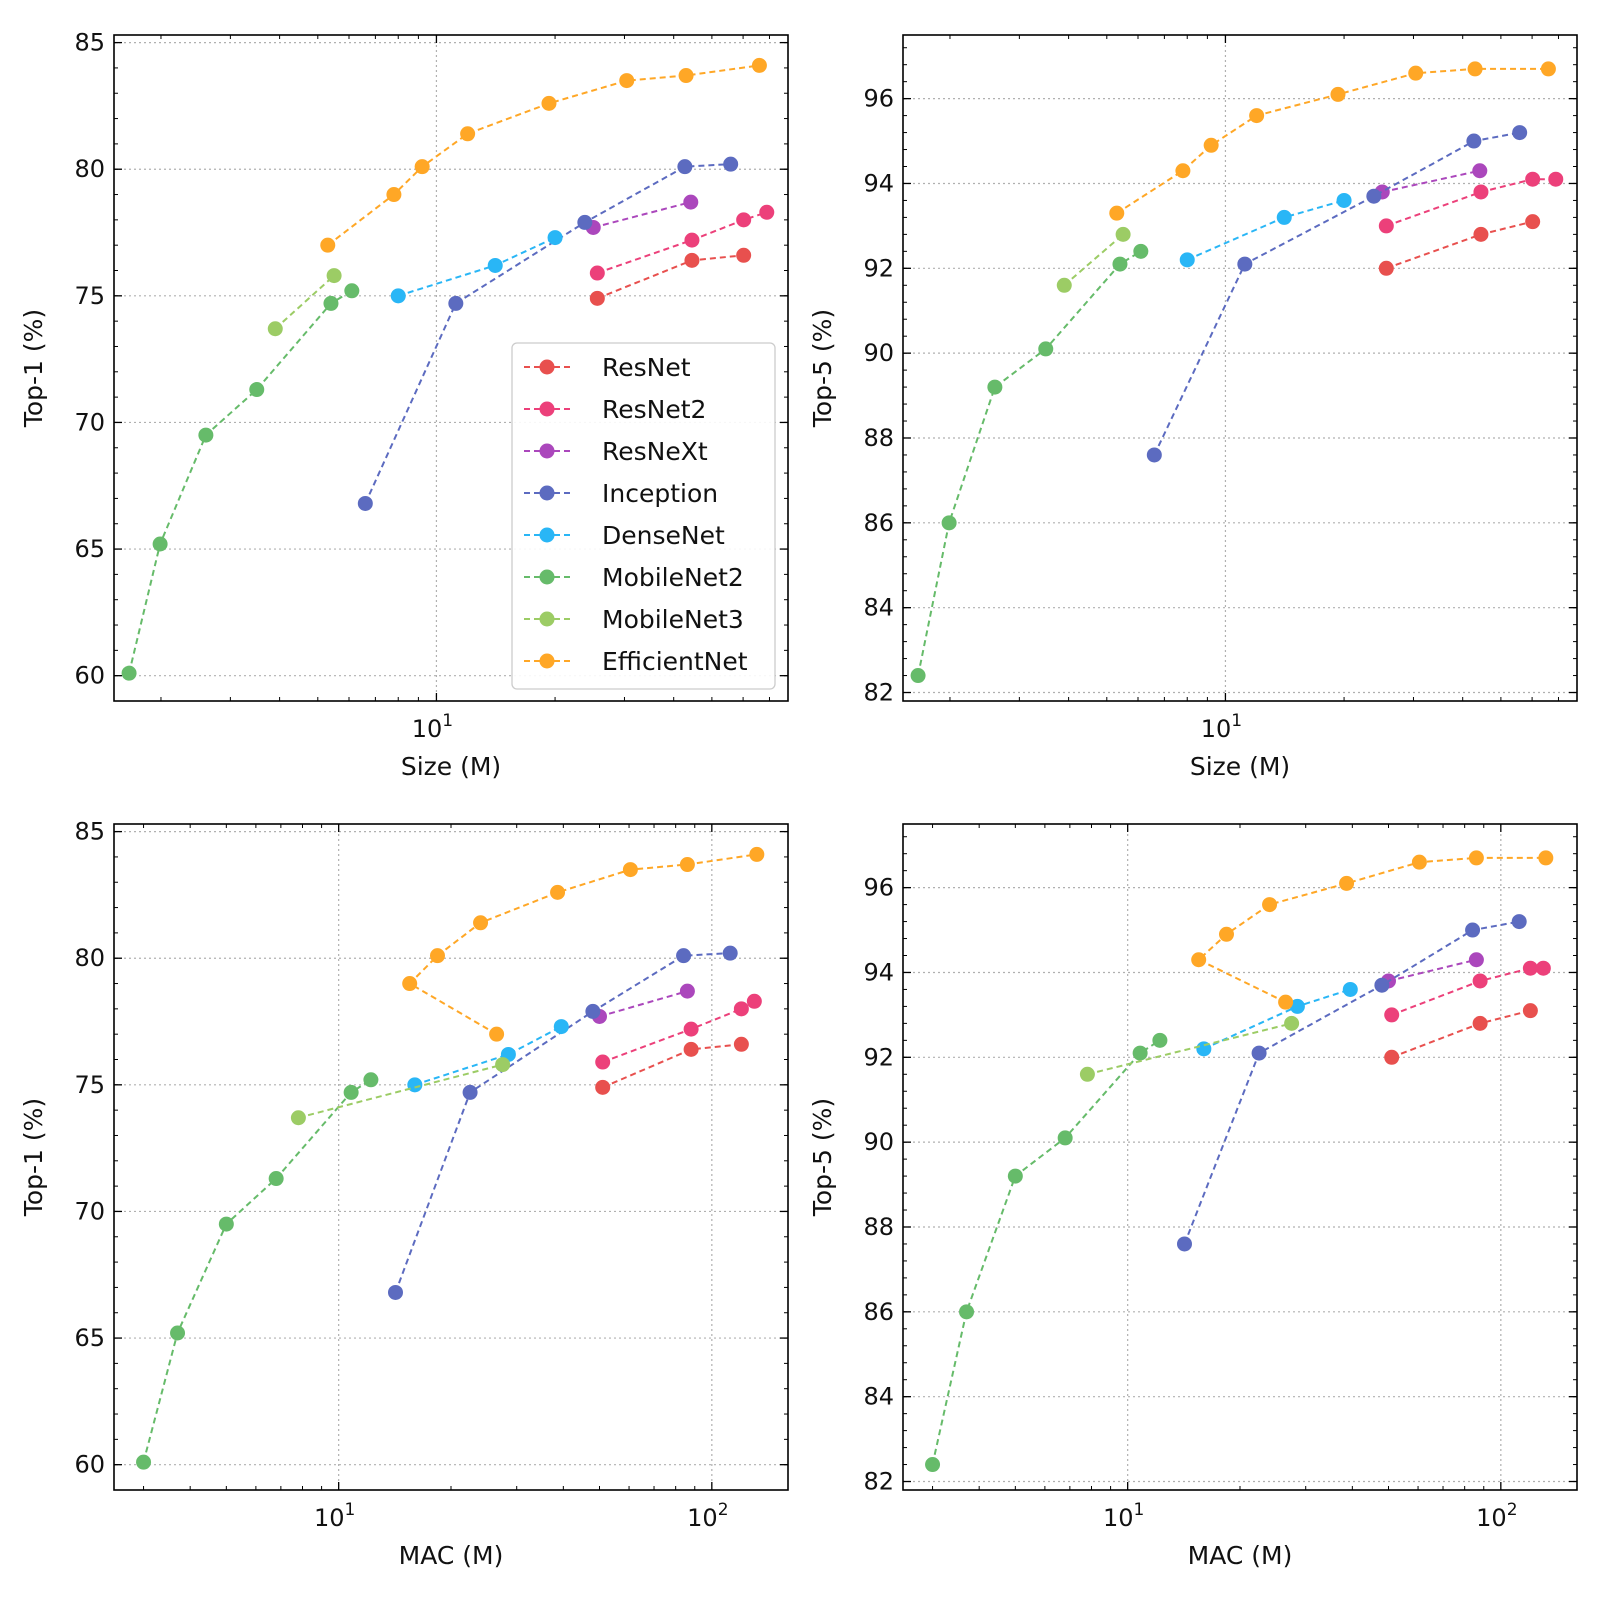  What do you see at coordinates (822, 1157) in the screenshot?
I see `y-axis-label: Top-5 (%)` at bounding box center [822, 1157].